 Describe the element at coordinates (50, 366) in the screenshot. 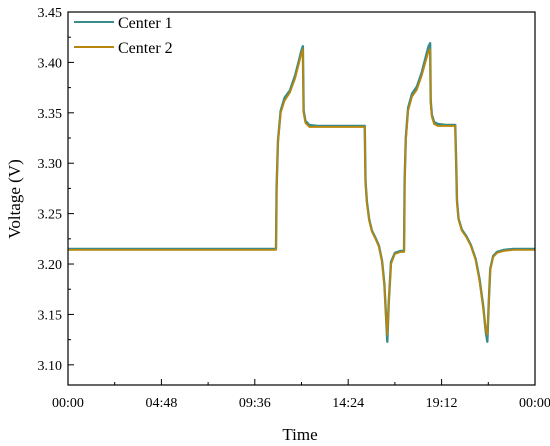

I see `y-tick-label: 3.10` at that location.